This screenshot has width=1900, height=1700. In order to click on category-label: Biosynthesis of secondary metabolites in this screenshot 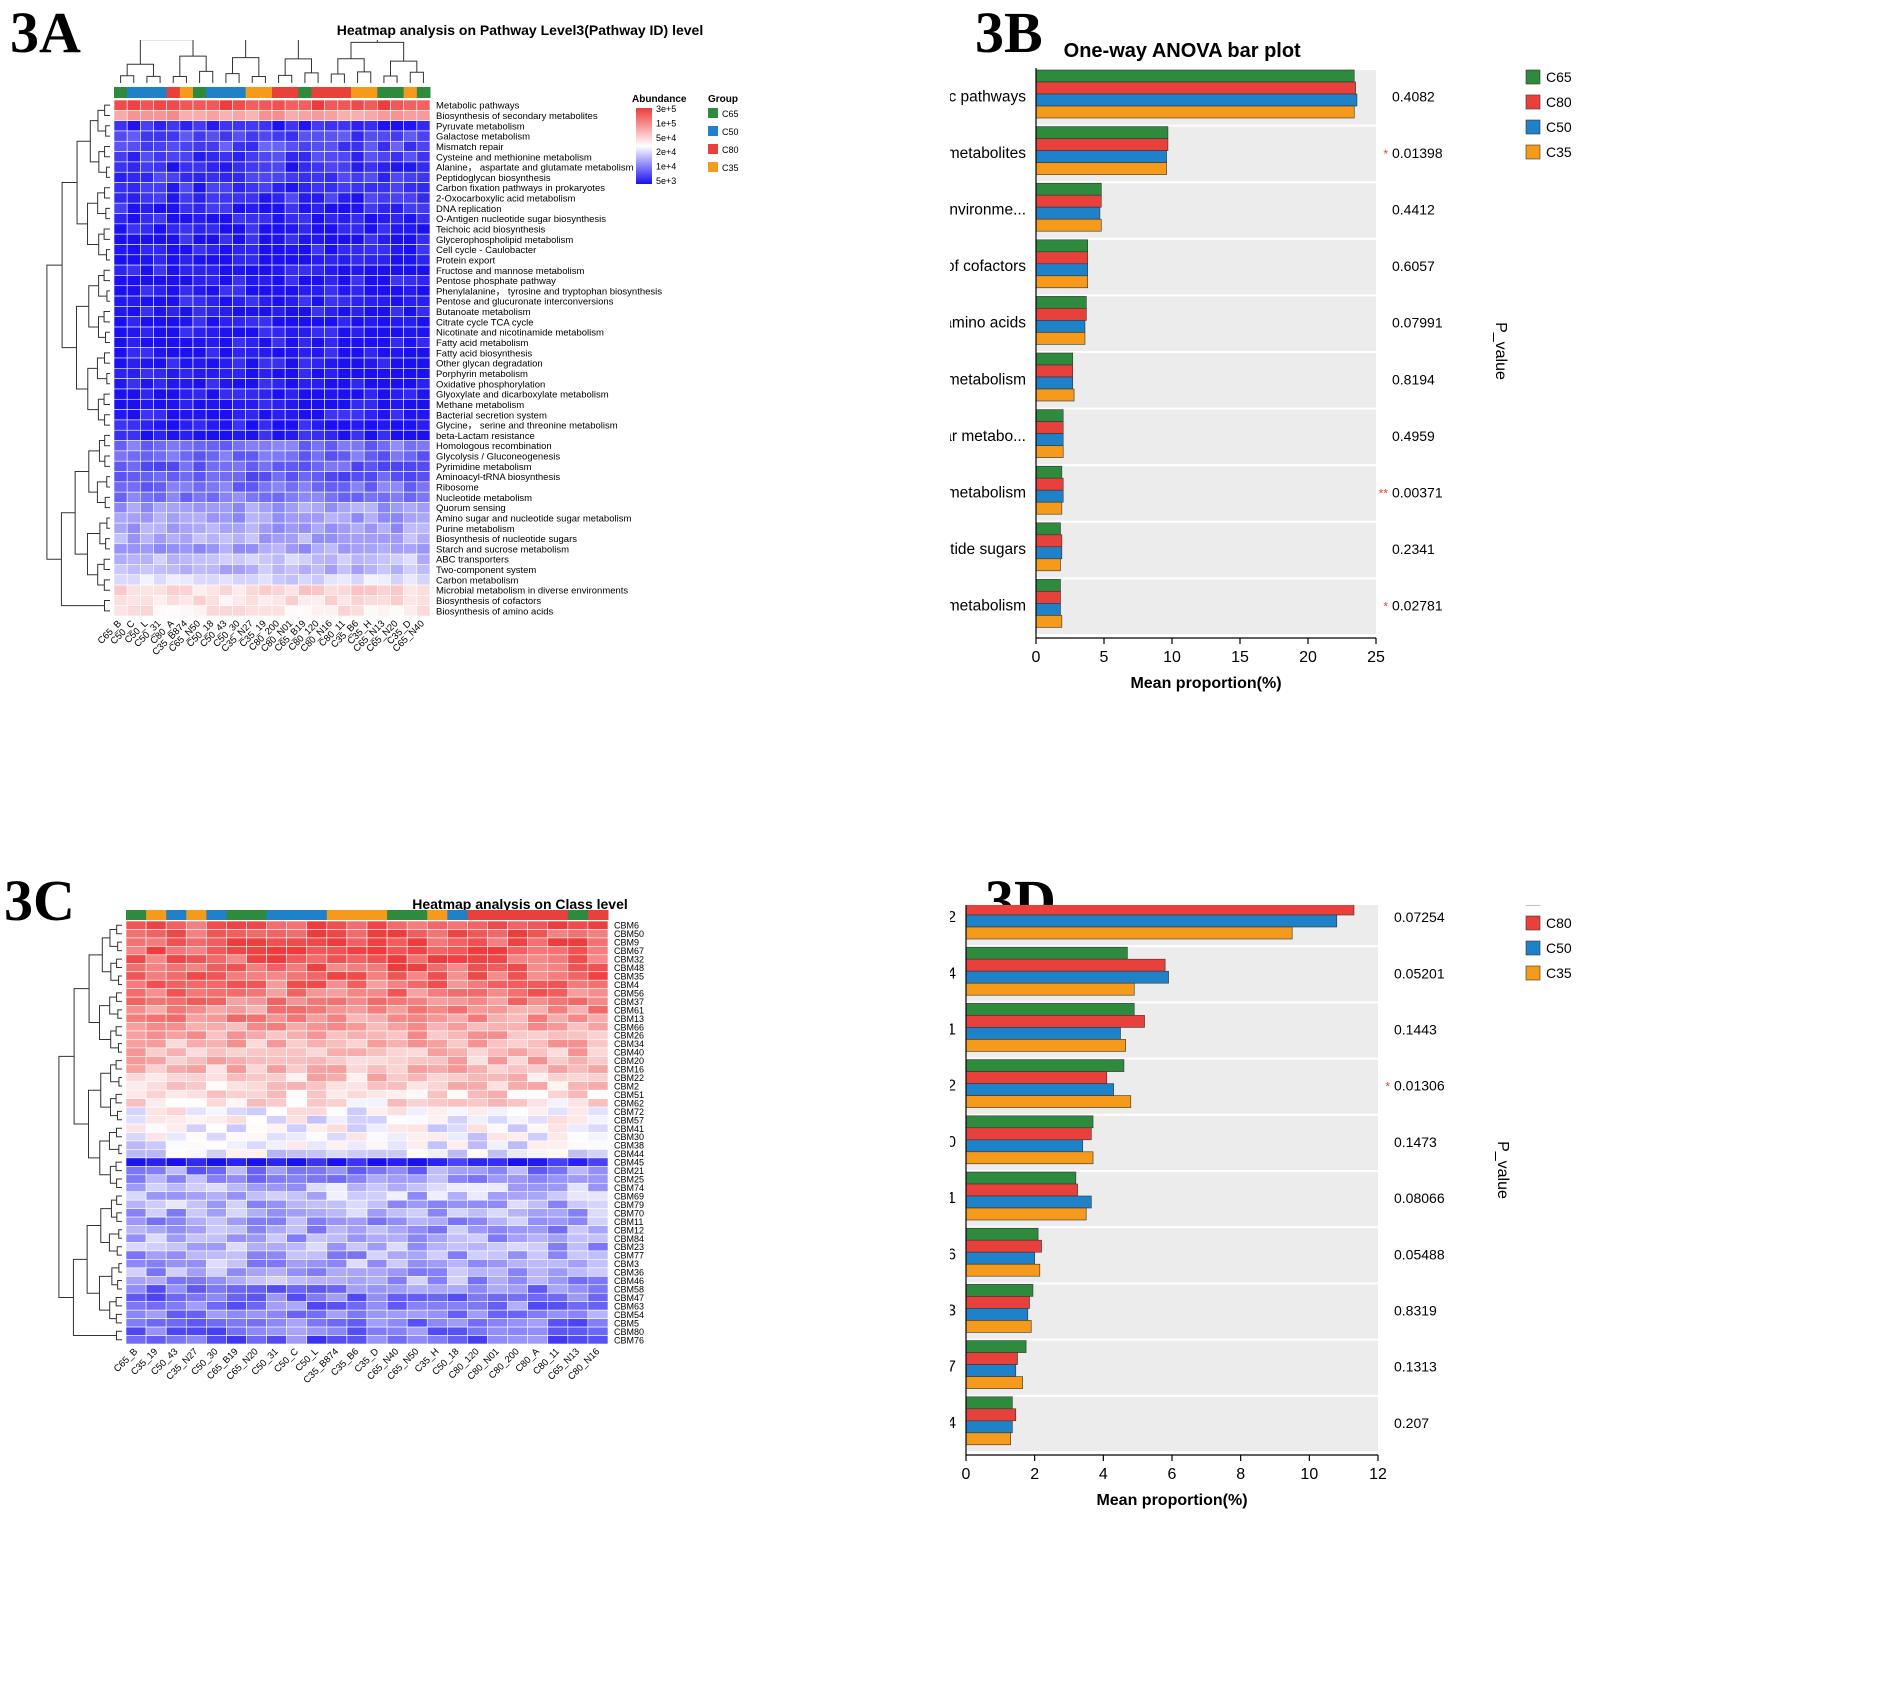, I will do `click(988, 153)`.